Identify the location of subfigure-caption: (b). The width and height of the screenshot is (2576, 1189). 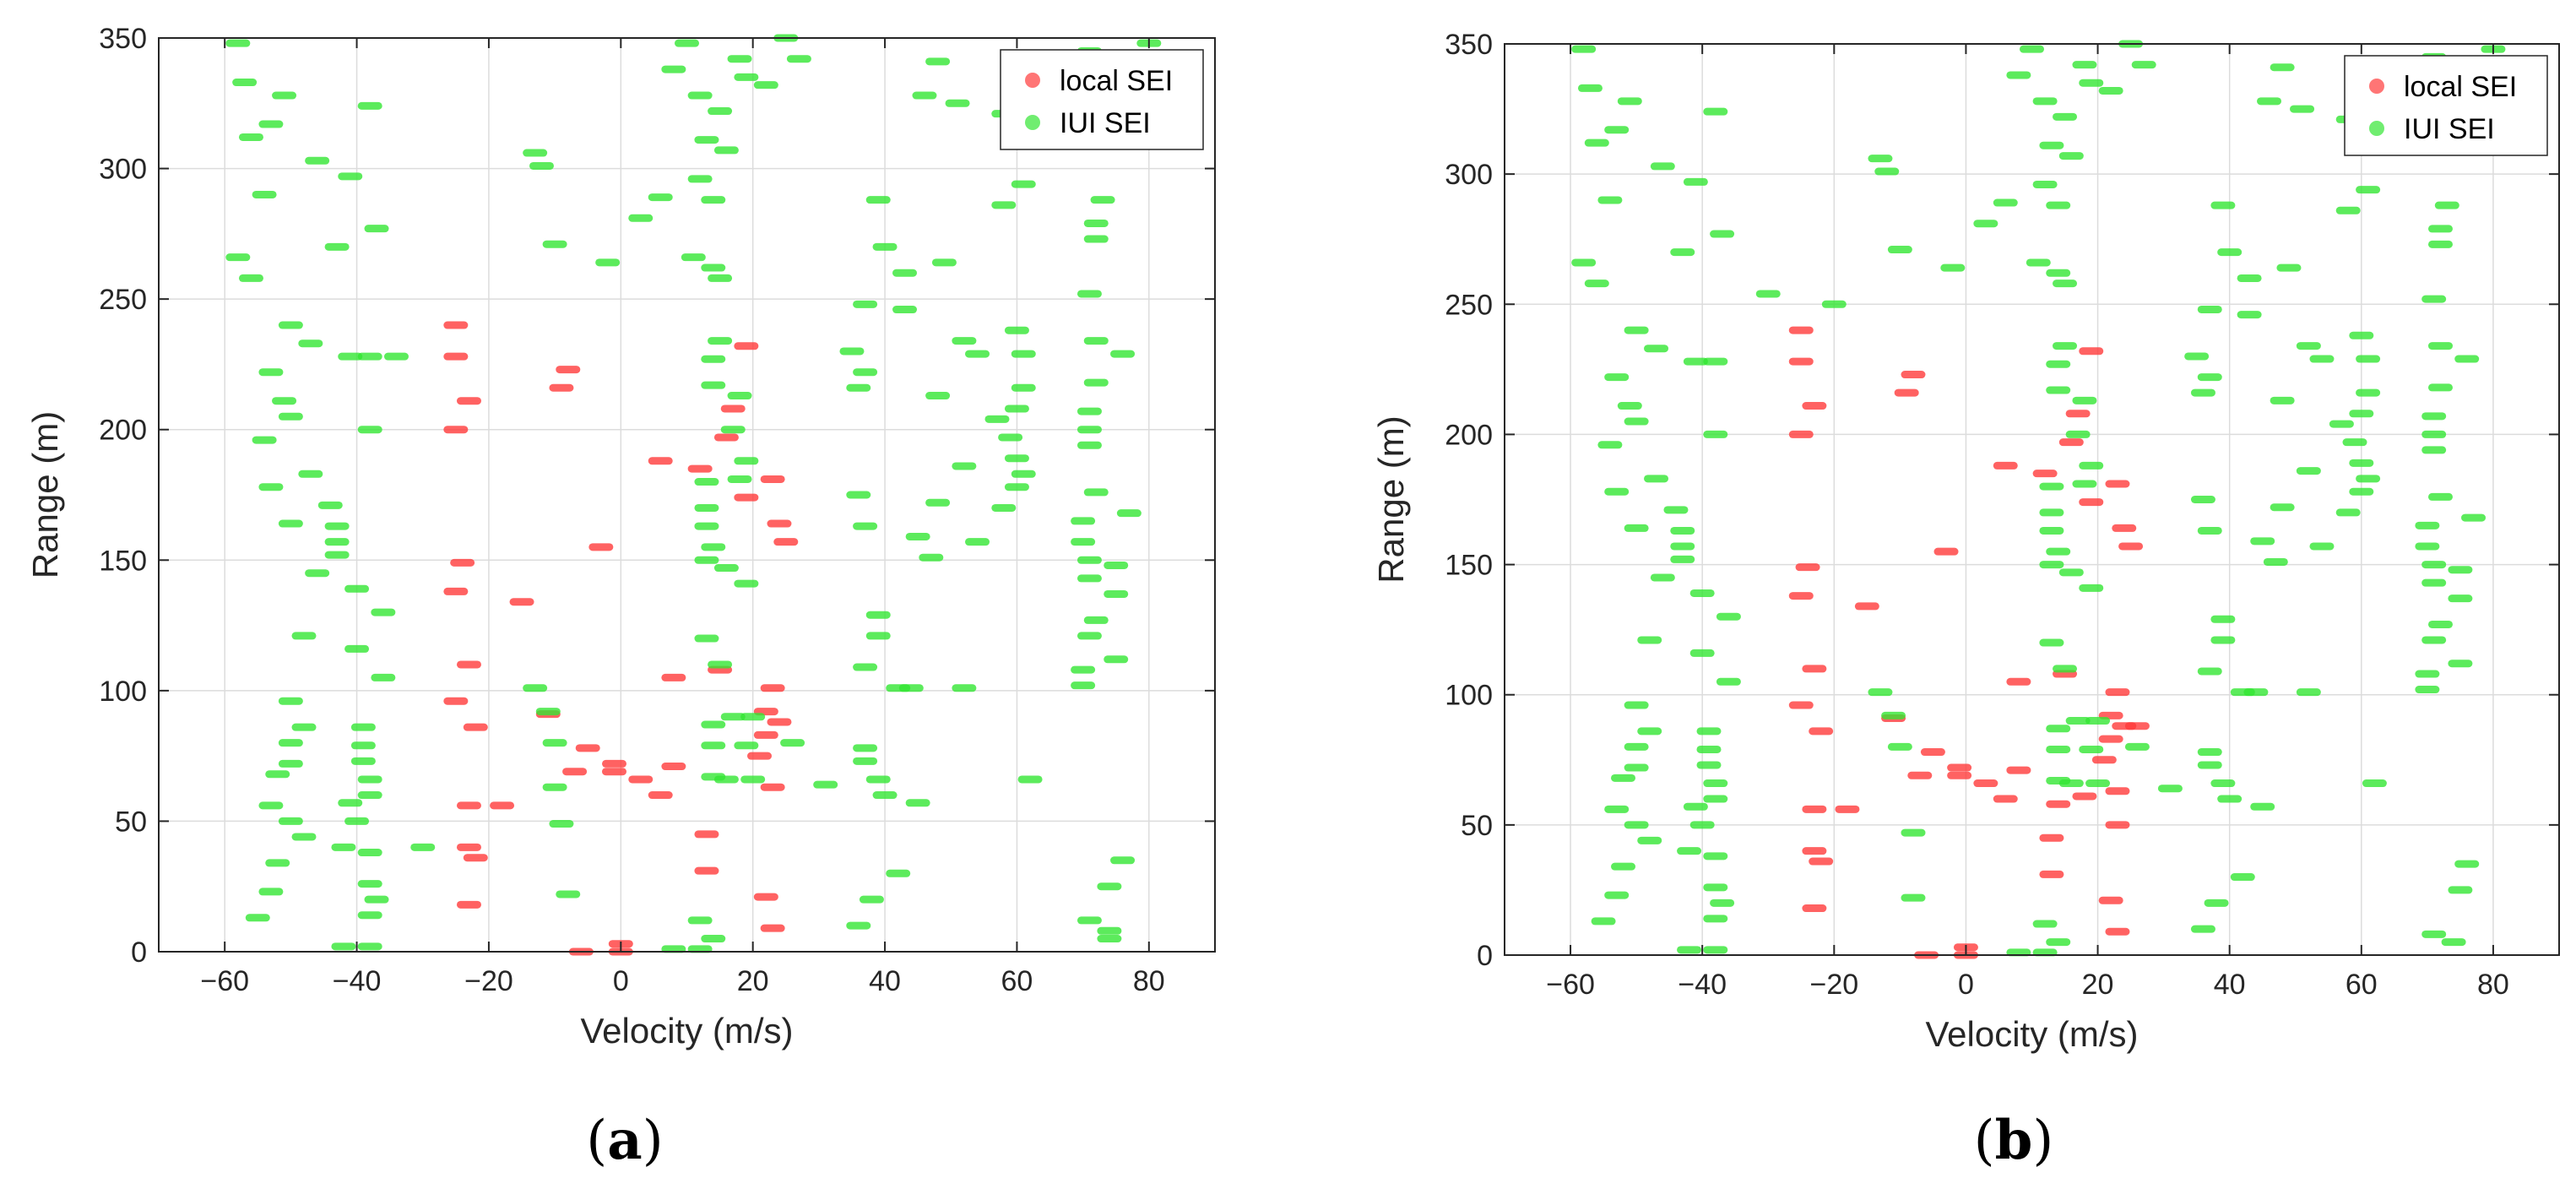
(2014, 1140).